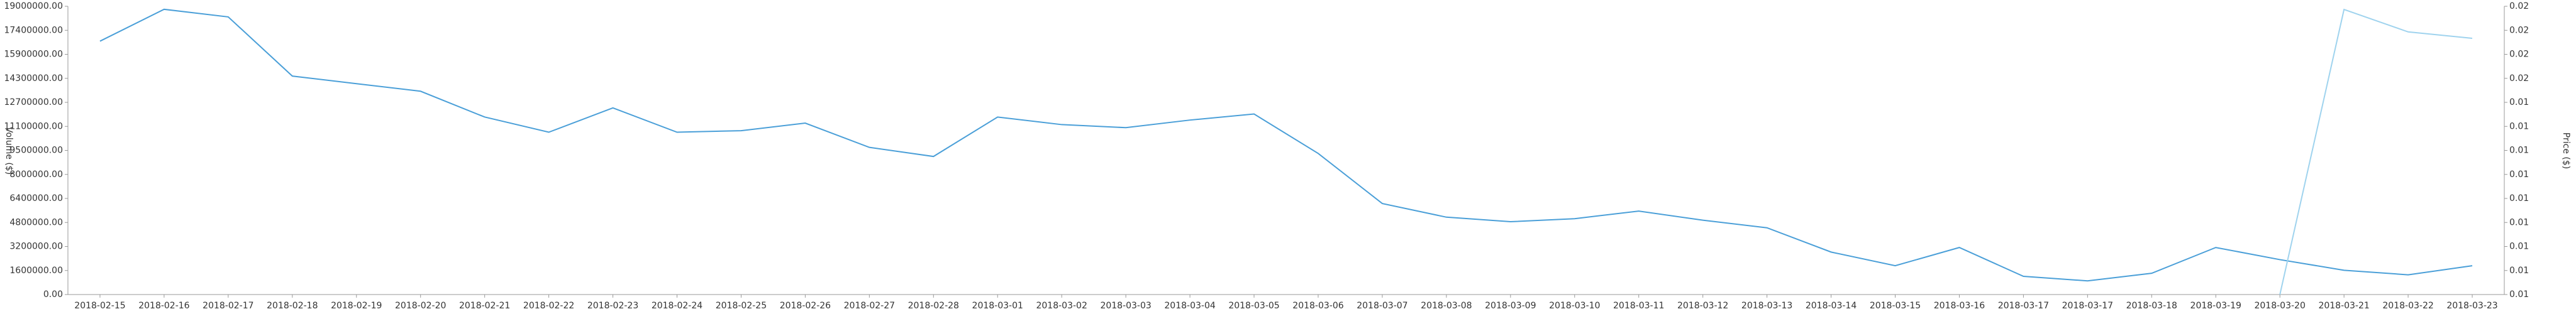 Image resolution: width=2576 pixels, height=314 pixels. What do you see at coordinates (420, 306) in the screenshot?
I see `x-tick-label: 2018-02-20` at bounding box center [420, 306].